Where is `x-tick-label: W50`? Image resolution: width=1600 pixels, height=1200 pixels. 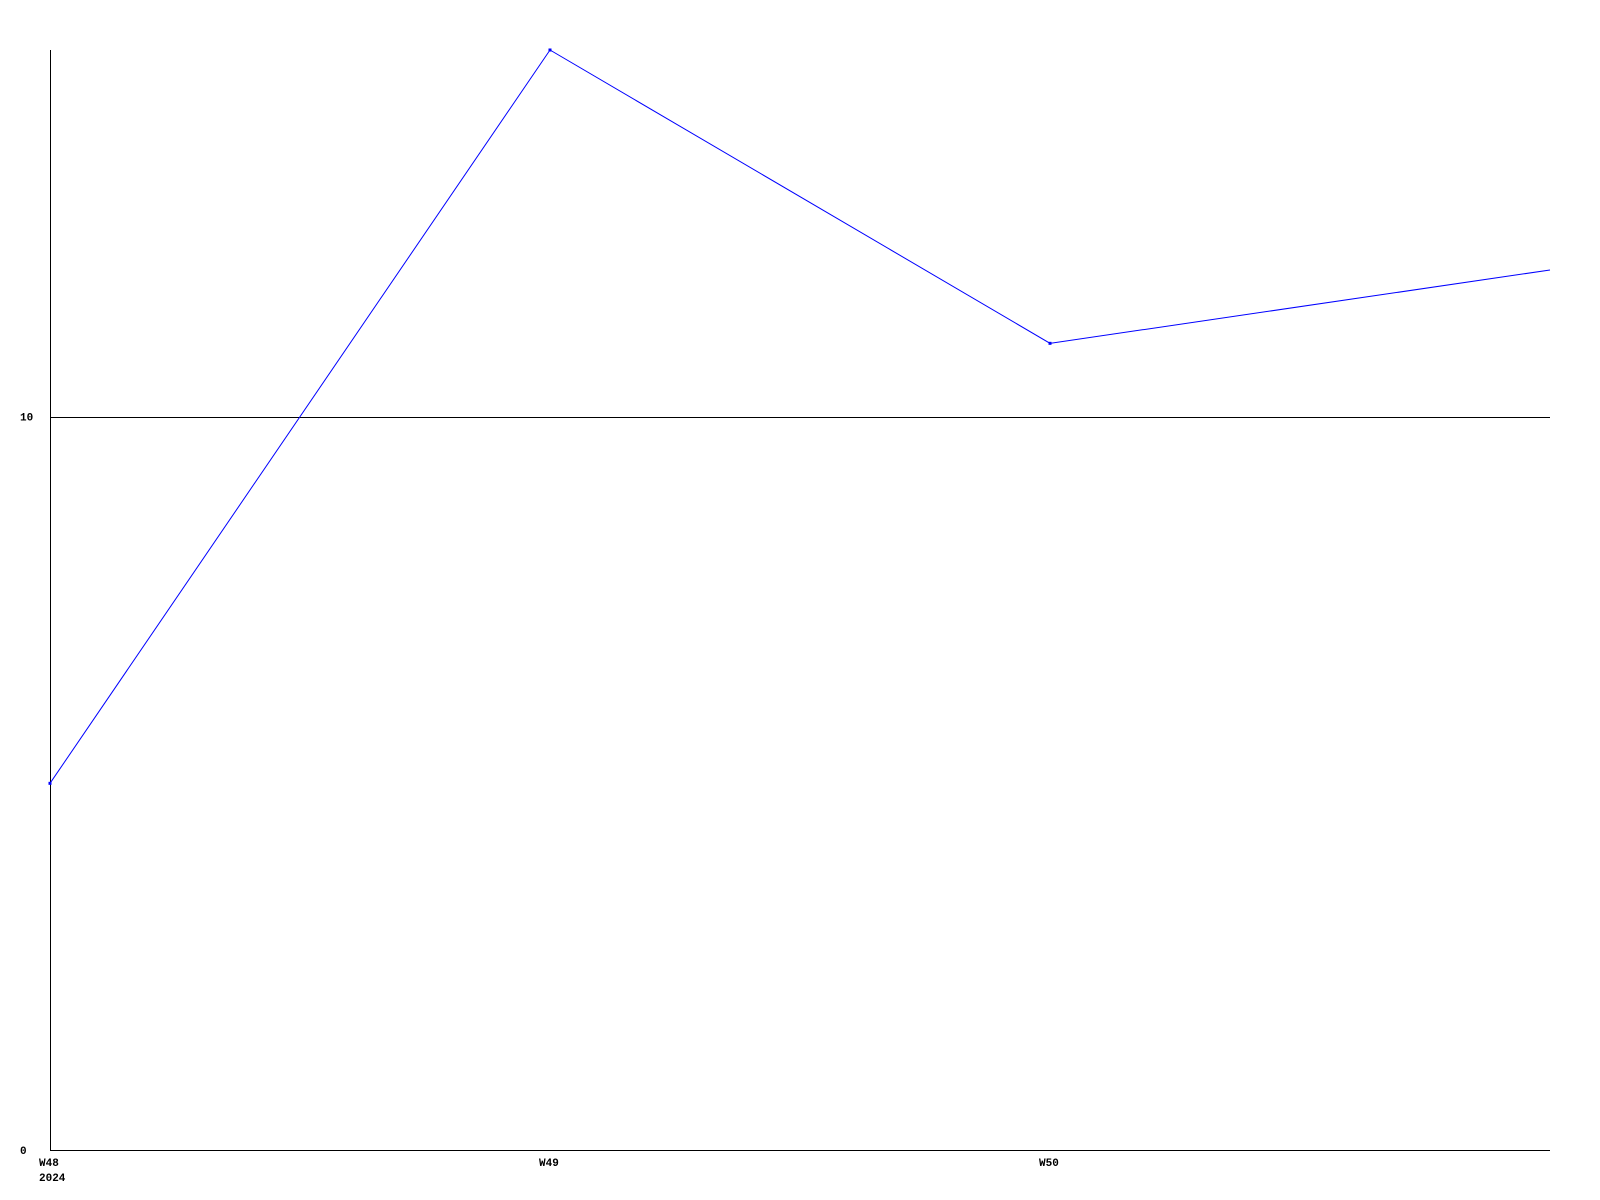 x-tick-label: W50 is located at coordinates (1049, 1164).